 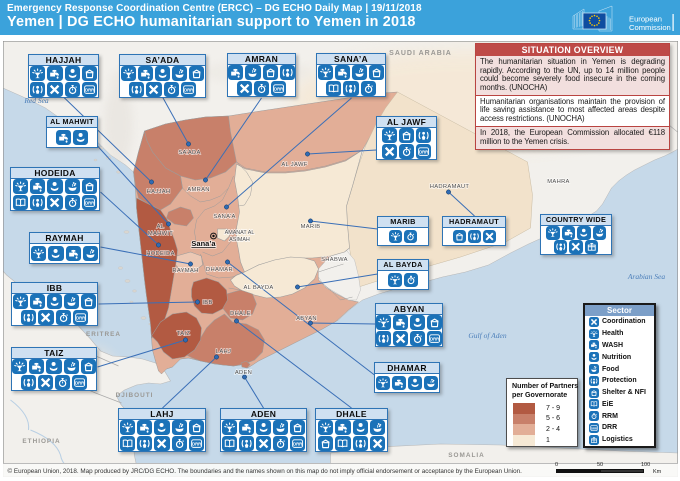 I want to click on svg-text: MAHWIT, so click(x=159, y=234).